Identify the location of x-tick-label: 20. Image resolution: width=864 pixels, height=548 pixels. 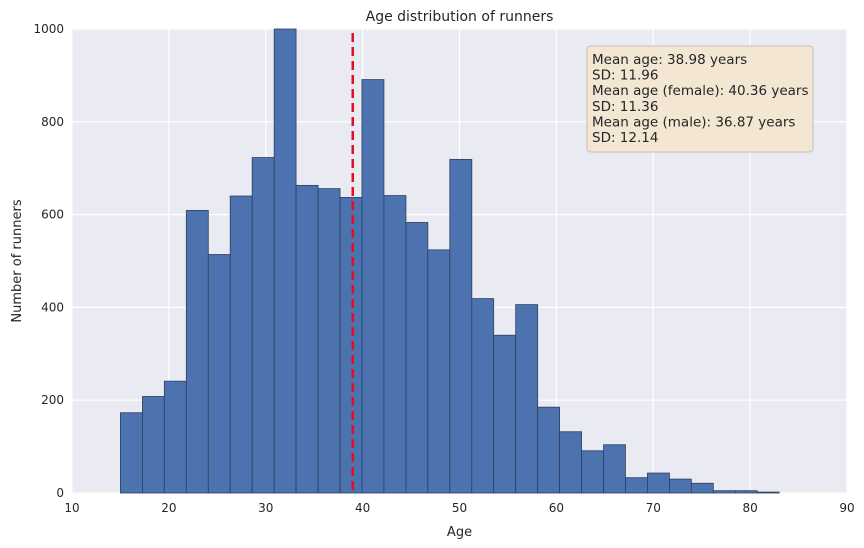
(168, 508).